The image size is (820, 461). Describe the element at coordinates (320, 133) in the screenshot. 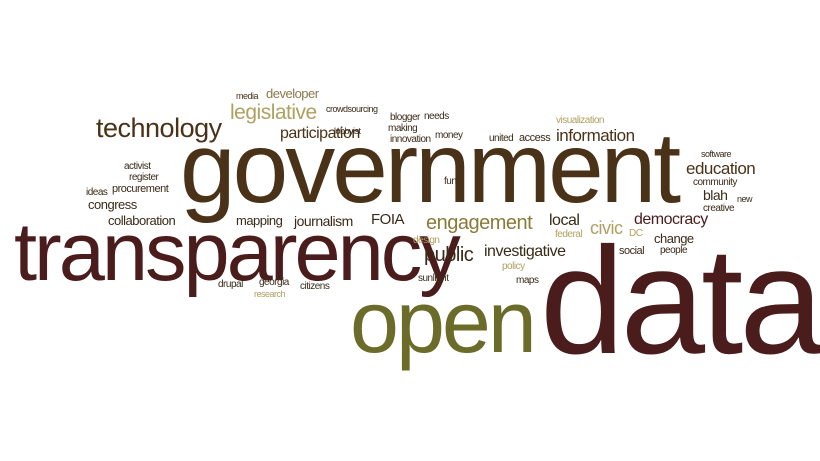

I see `word-participation: participation` at that location.